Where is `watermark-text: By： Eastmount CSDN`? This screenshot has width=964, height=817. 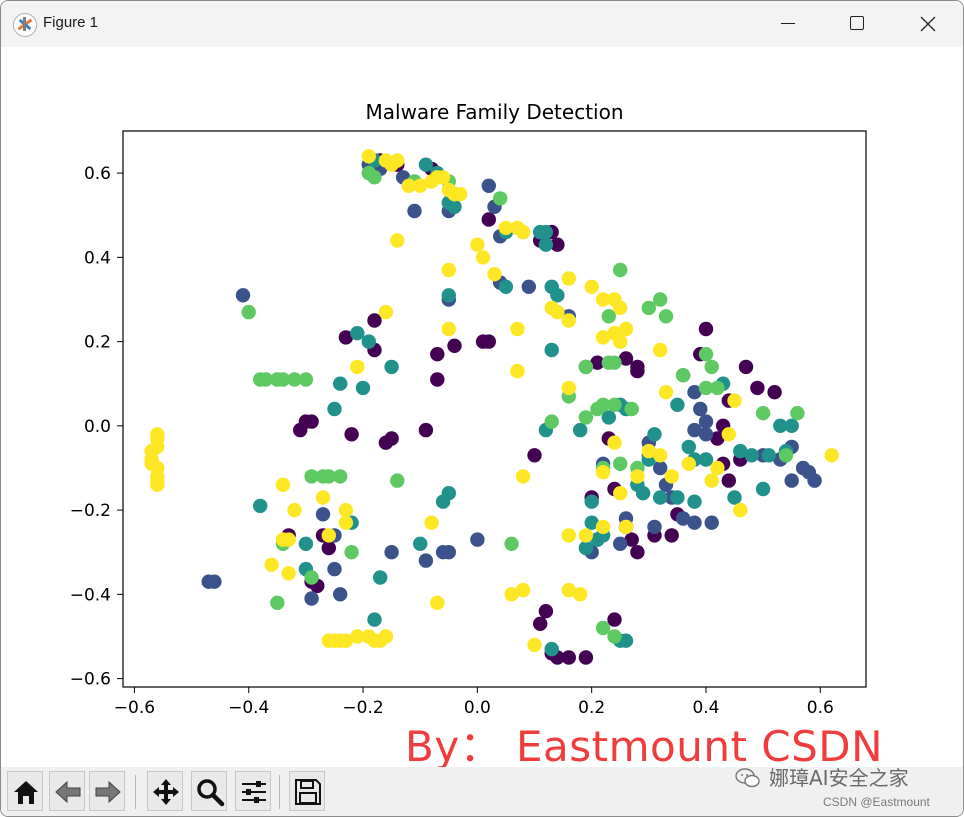
watermark-text: By： Eastmount CSDN is located at coordinates (644, 746).